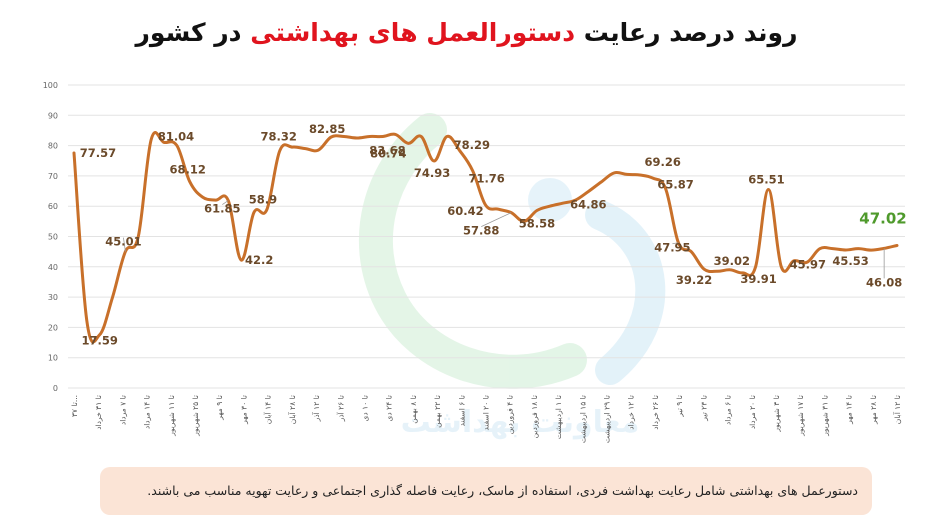 The width and height of the screenshot is (933, 526). Describe the element at coordinates (732, 261) in the screenshot. I see `data-label: 39.02` at that location.